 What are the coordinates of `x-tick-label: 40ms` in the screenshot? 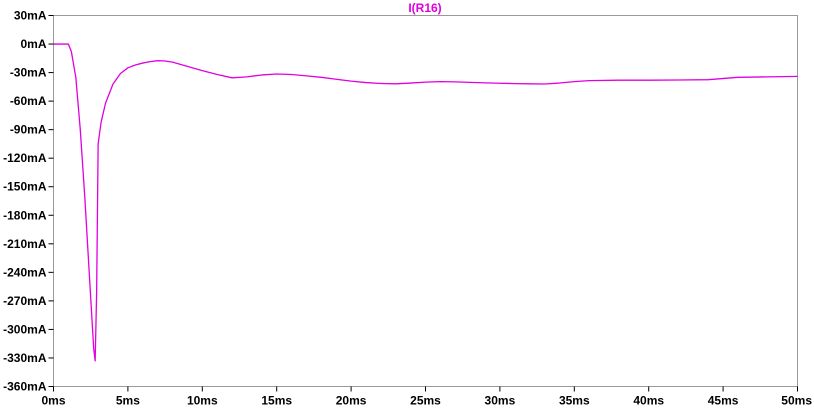 It's located at (648, 401).